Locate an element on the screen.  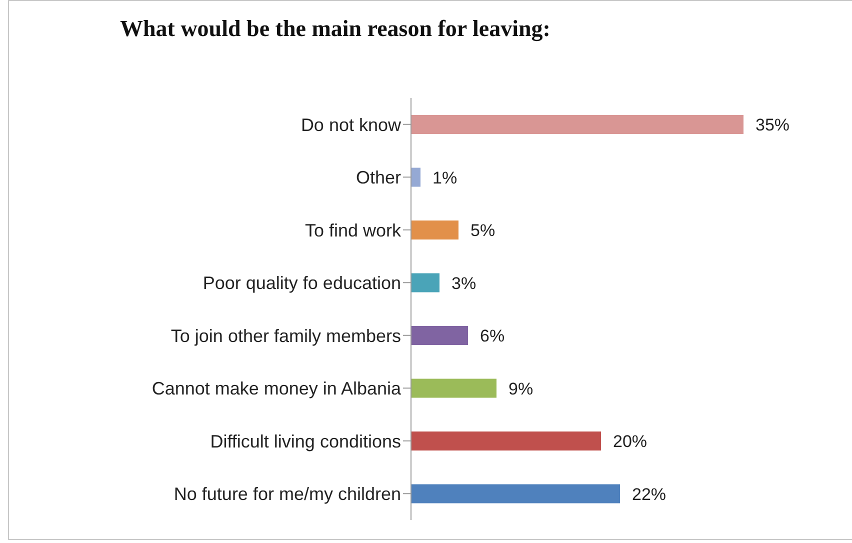
y-tick-label: Poor quality fo education is located at coordinates (301, 283).